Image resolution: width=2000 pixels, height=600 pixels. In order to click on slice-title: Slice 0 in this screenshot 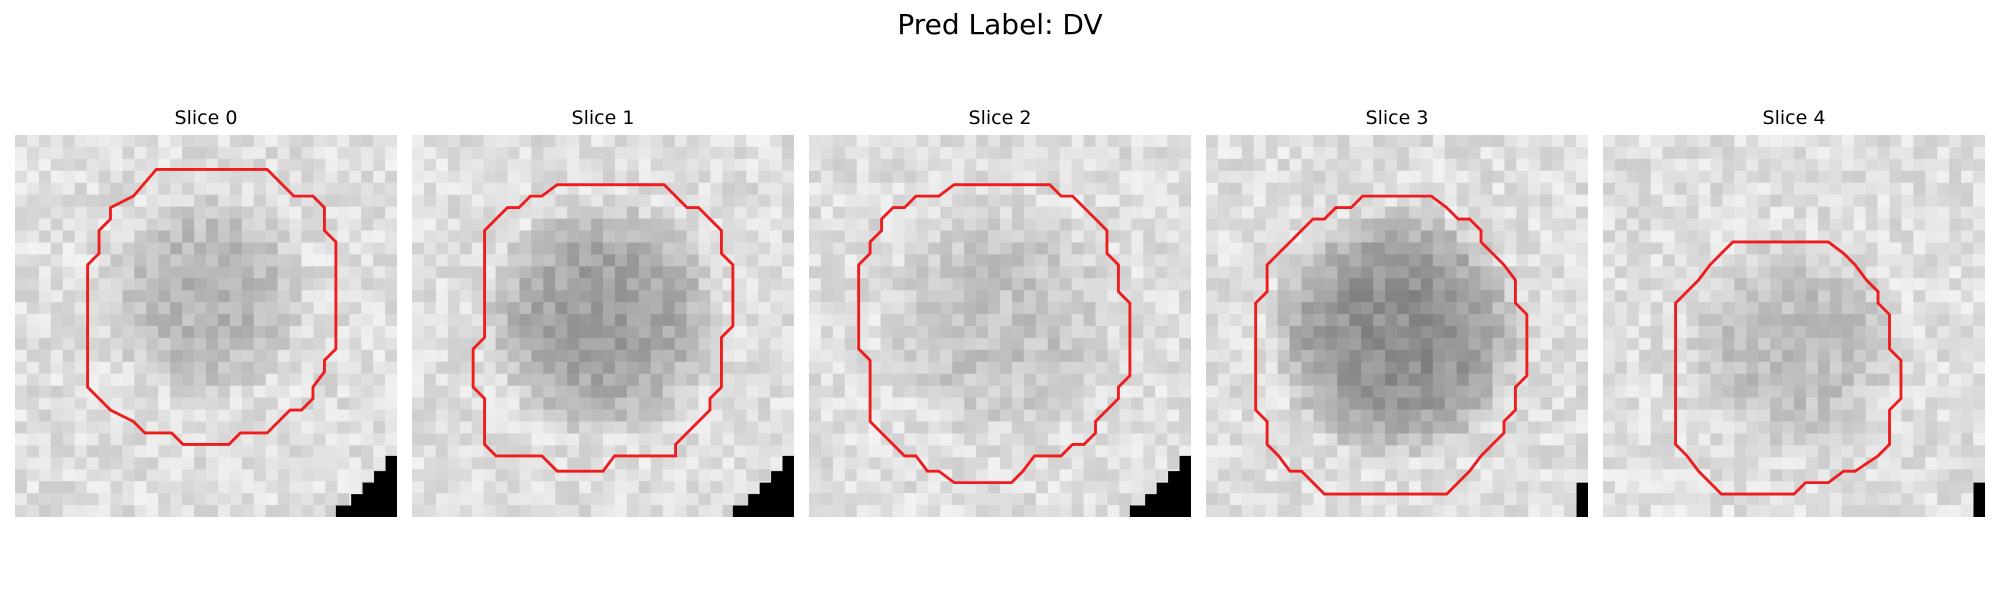, I will do `click(206, 118)`.